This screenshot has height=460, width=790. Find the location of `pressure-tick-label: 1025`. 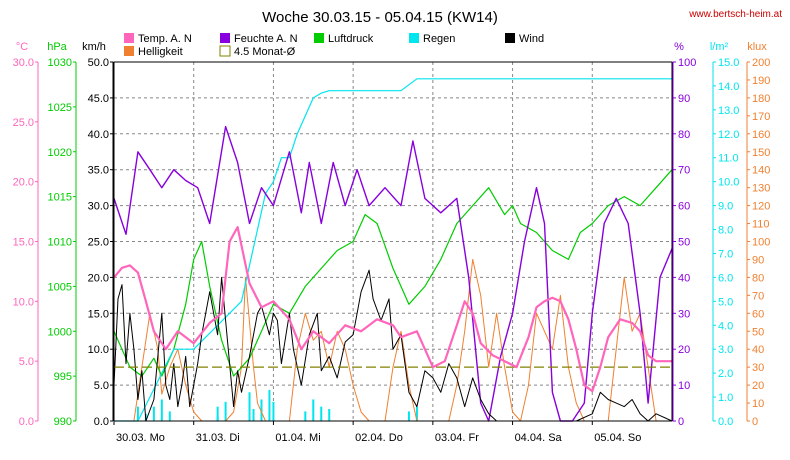

pressure-tick-label: 1025 is located at coordinates (60, 108).